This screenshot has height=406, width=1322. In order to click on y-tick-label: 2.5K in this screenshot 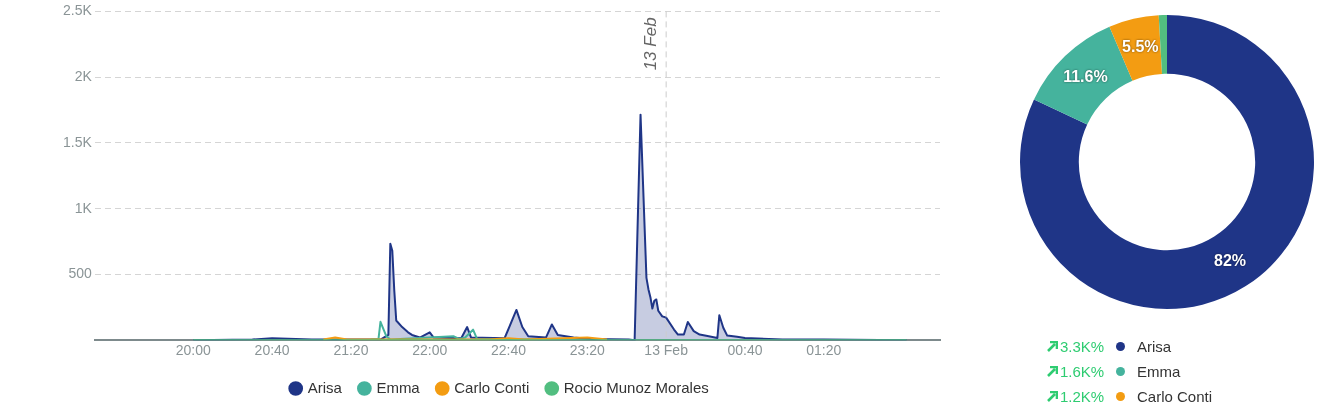, I will do `click(77, 10)`.